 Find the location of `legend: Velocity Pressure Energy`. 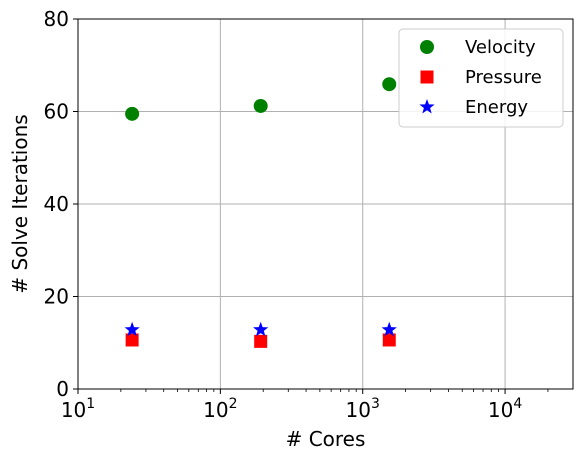

legend: Velocity Pressure Energy is located at coordinates (481, 78).